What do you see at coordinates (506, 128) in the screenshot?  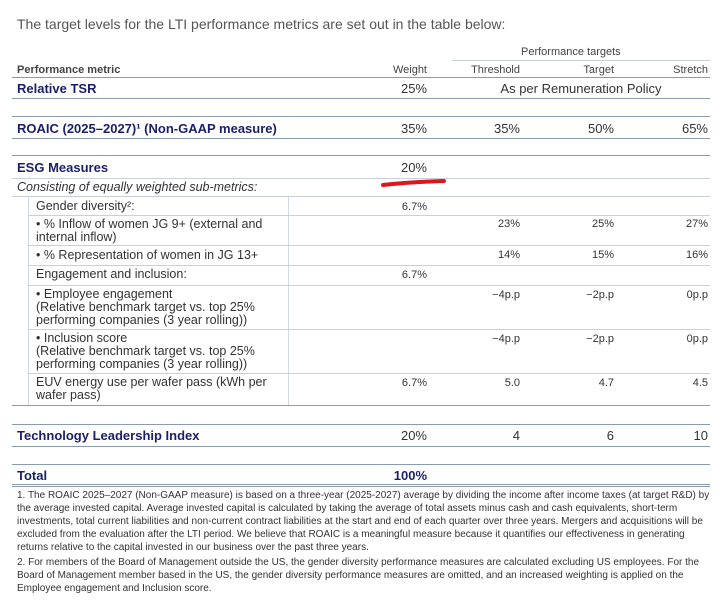 I see `row-roaic-threshold: 35%` at bounding box center [506, 128].